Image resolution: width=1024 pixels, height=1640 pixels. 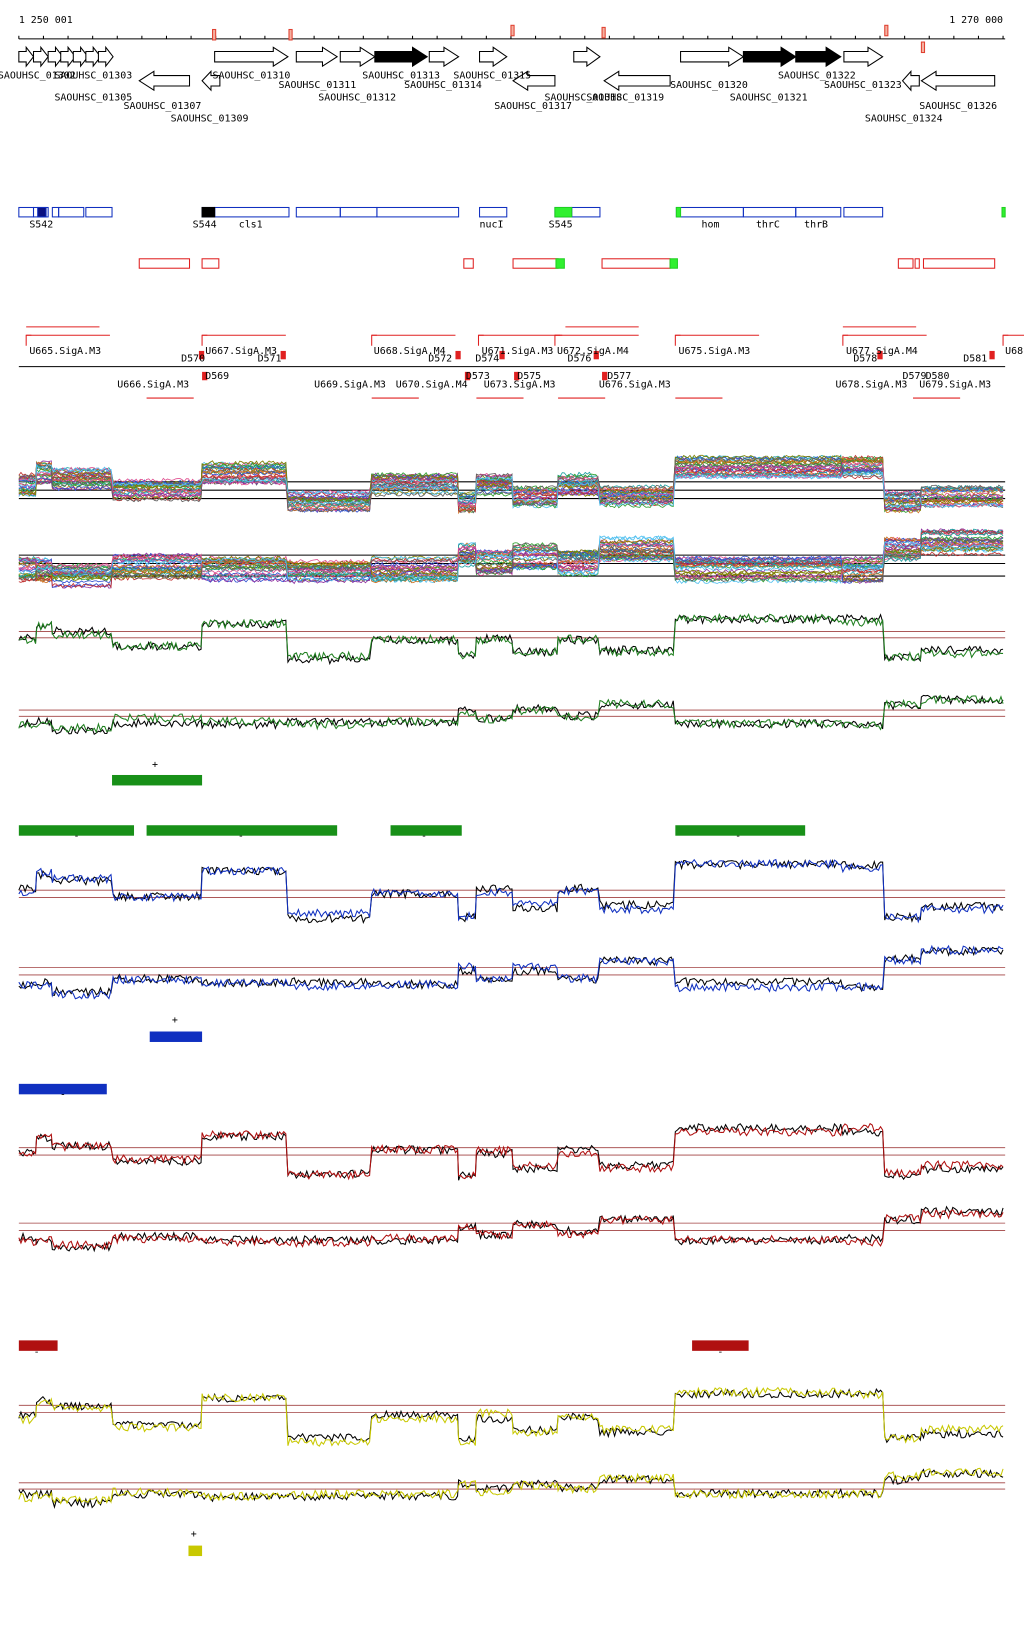 I want to click on label: nucI, so click(x=492, y=224).